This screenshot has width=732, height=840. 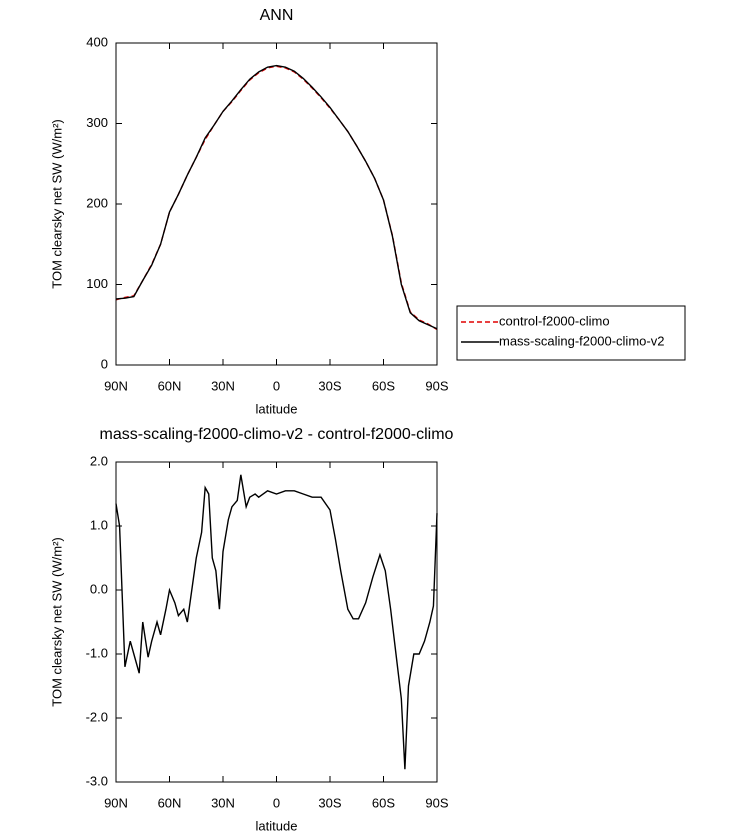 What do you see at coordinates (97, 780) in the screenshot?
I see `y-tick-label: -3.0` at bounding box center [97, 780].